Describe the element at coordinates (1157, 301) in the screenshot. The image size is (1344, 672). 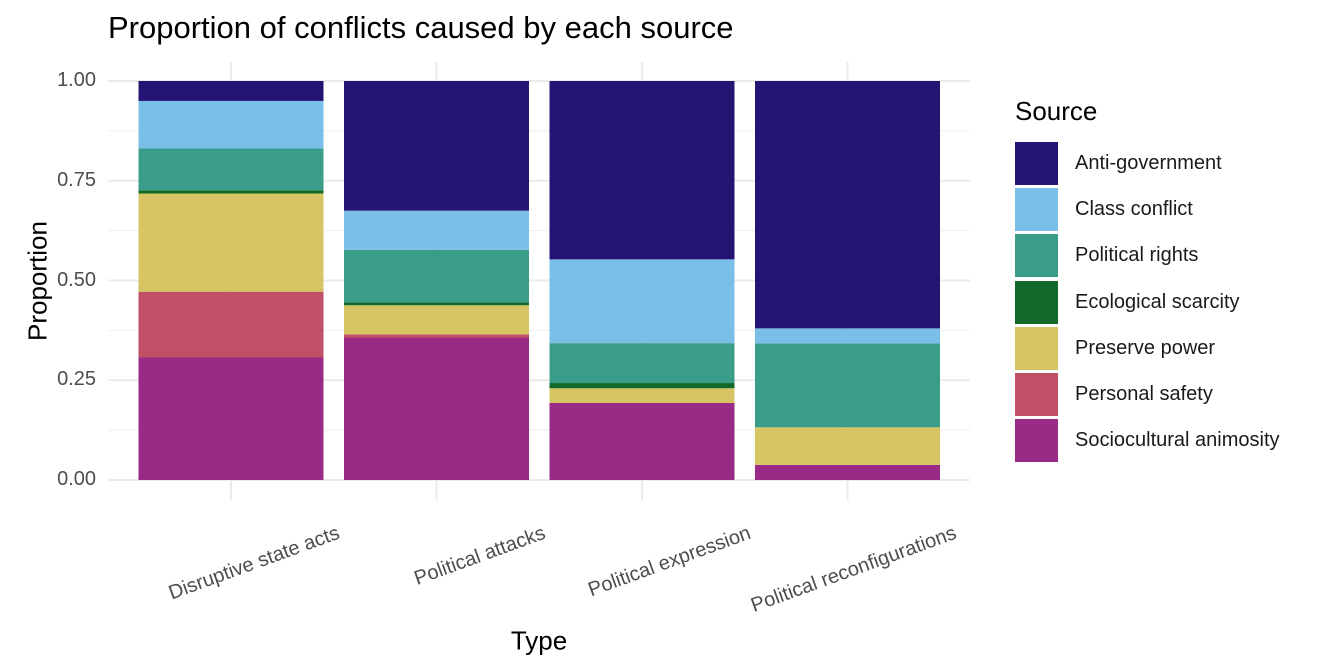
I see `legend-label: Ecological scarcity` at that location.